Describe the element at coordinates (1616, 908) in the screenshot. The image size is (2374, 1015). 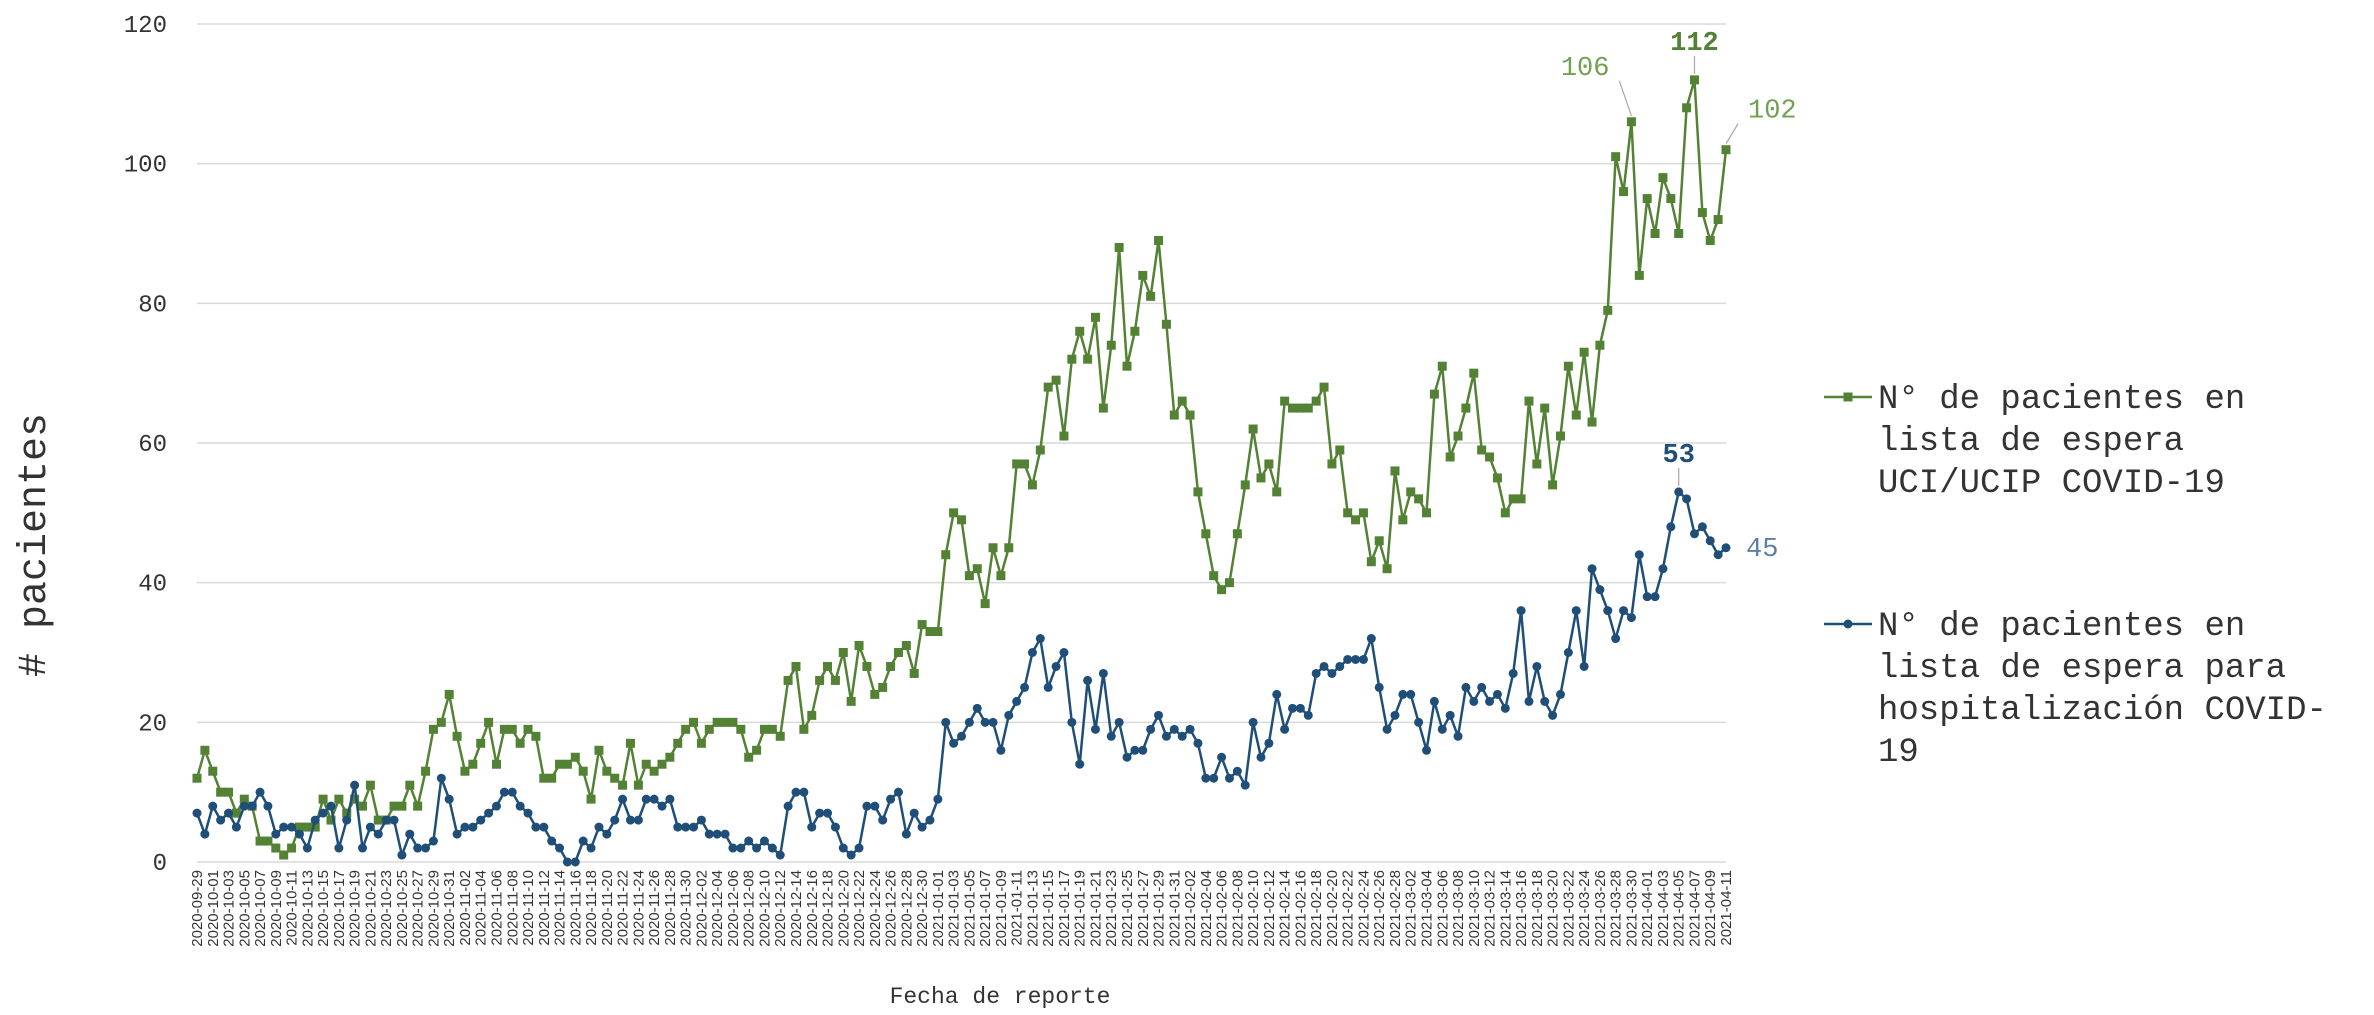
I see `x-tick-label: 2021-03-28` at that location.